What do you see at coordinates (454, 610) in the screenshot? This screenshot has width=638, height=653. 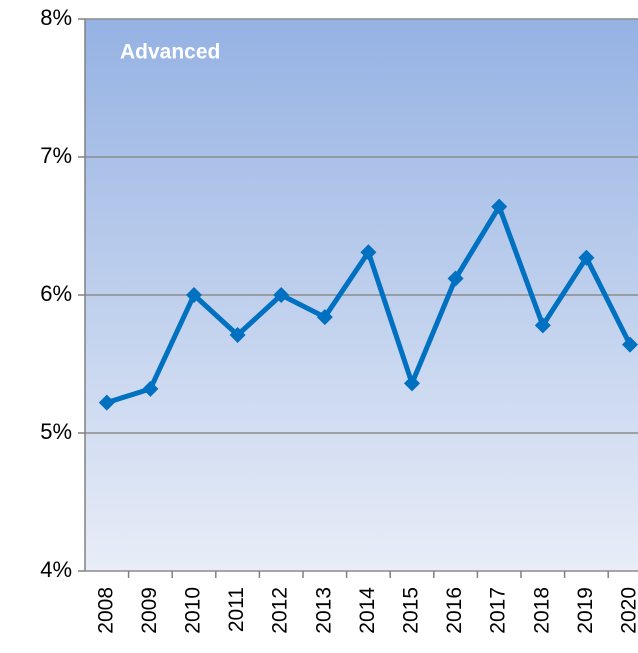 I see `x-tick-label: 2016` at bounding box center [454, 610].